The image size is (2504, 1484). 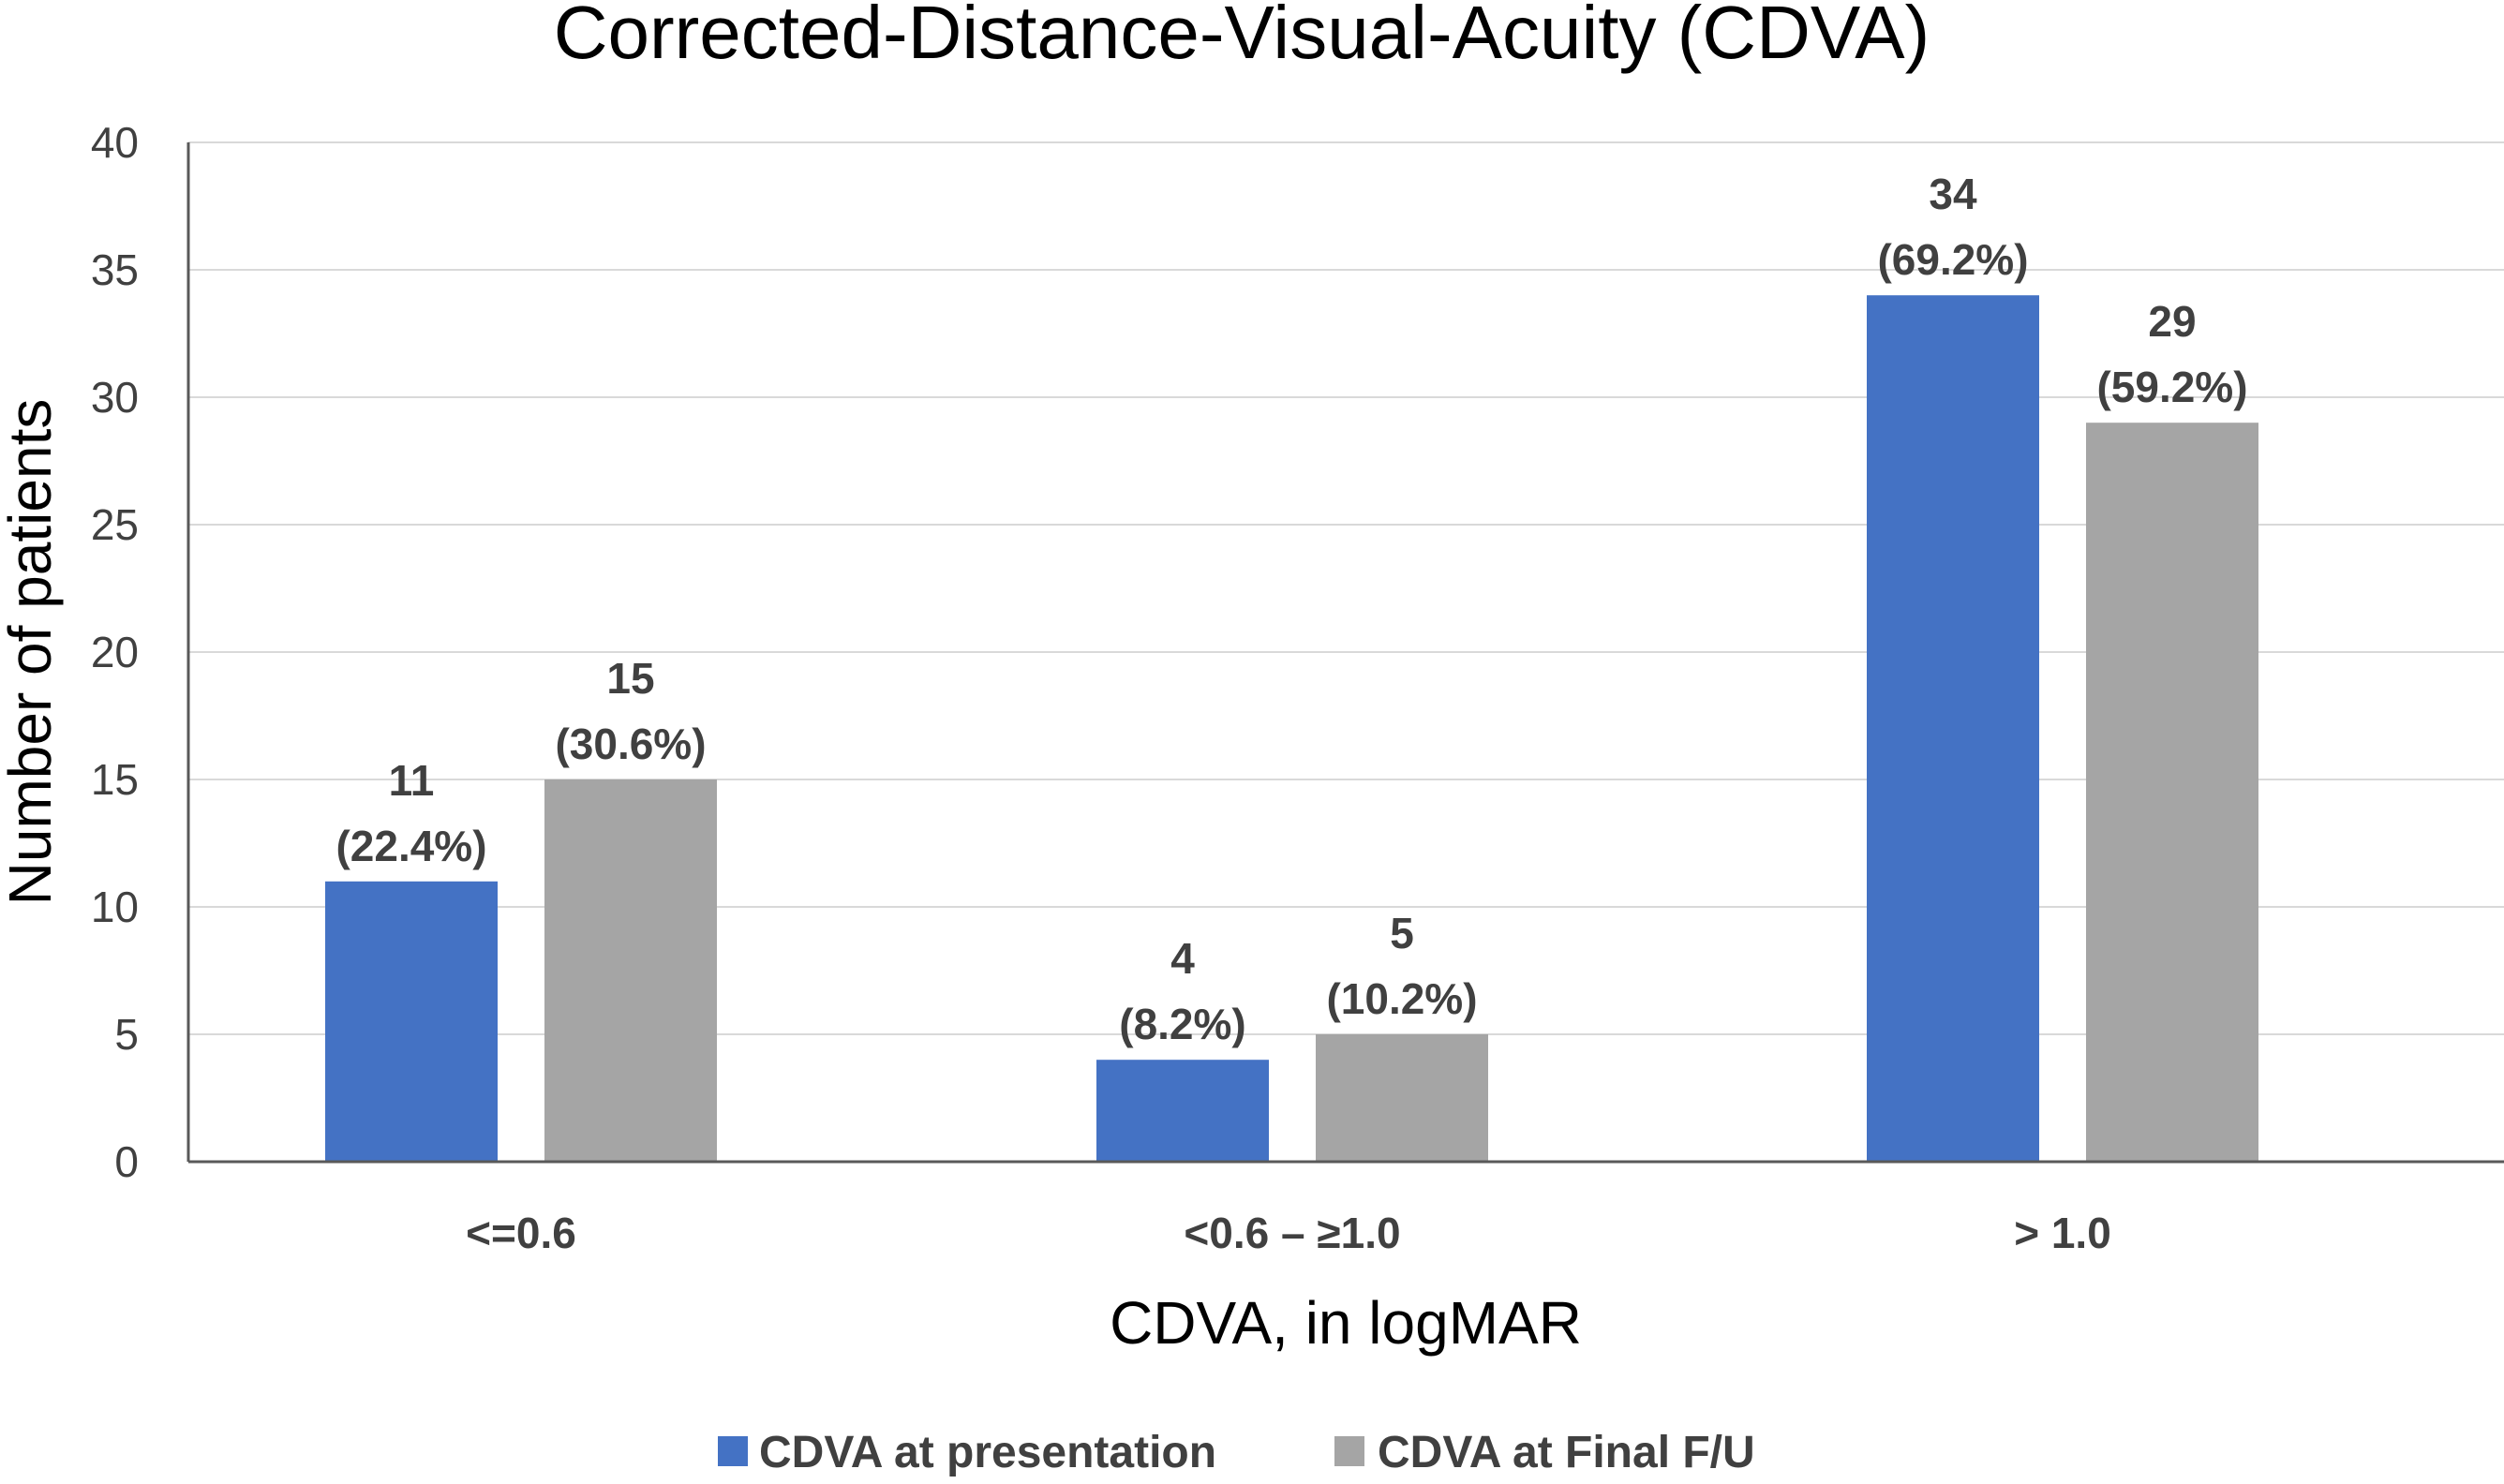 I want to click on data-label-percent: (59.2%), so click(x=2172, y=387).